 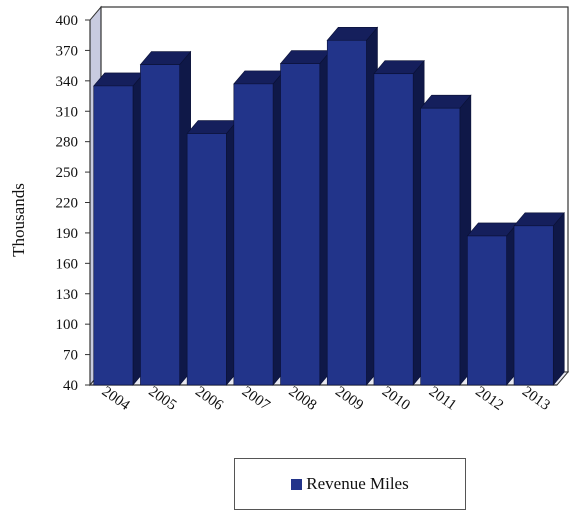 I want to click on y-tick-label: 190, so click(x=67, y=234).